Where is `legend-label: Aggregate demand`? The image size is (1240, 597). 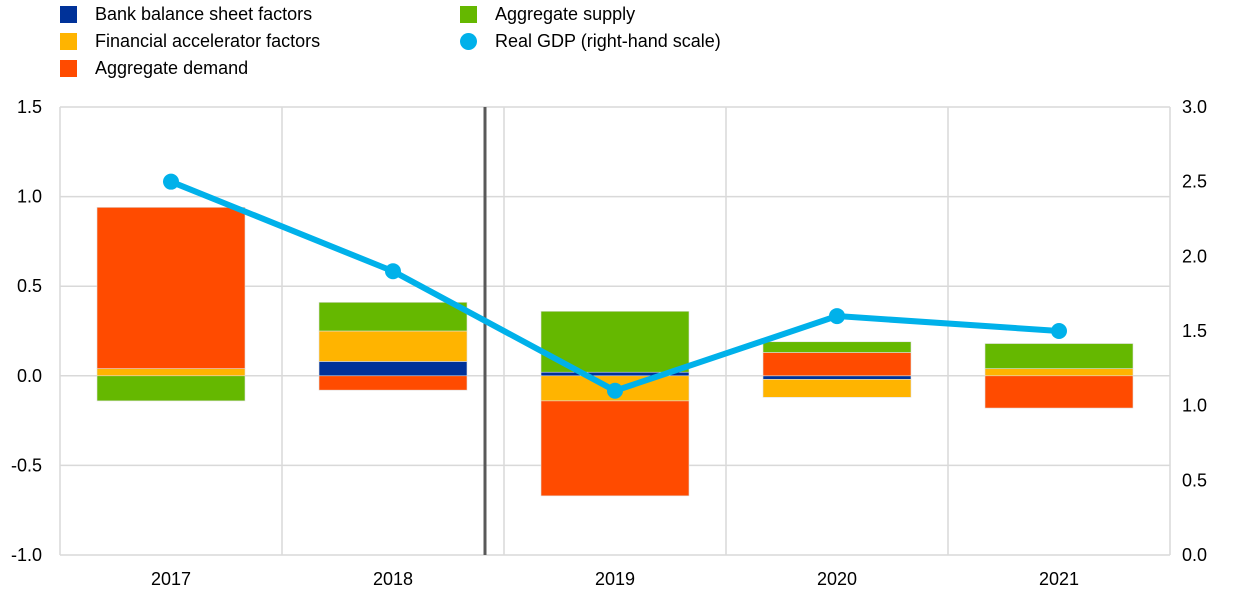
legend-label: Aggregate demand is located at coordinates (172, 67).